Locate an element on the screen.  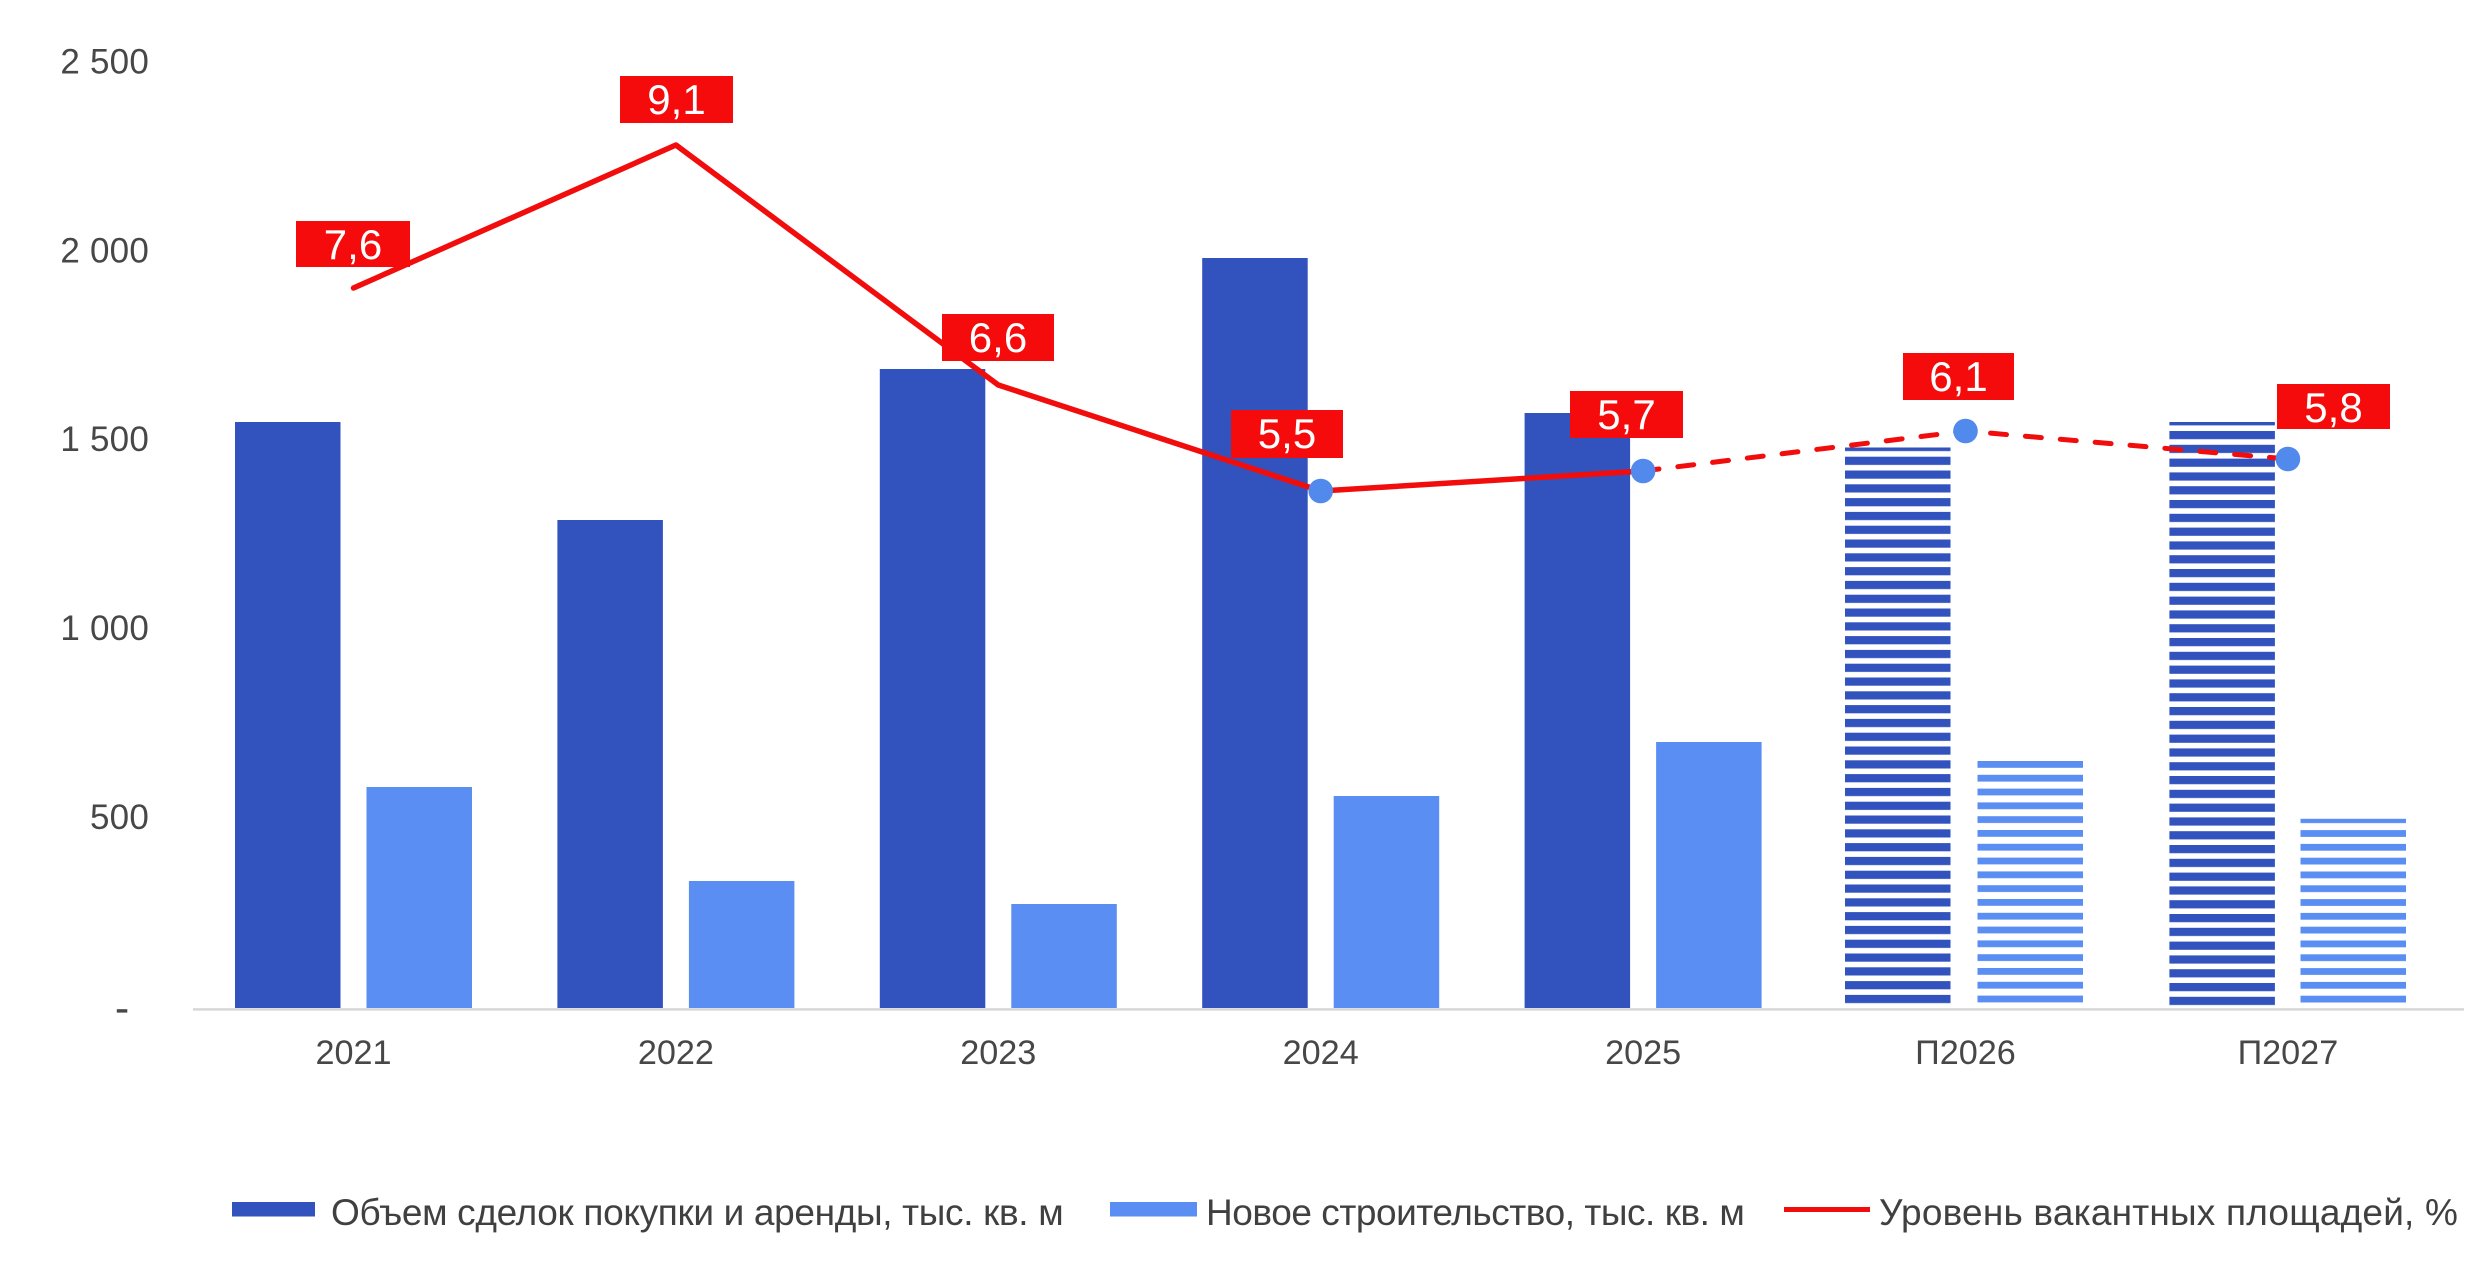
svg-text: 9,1 is located at coordinates (676, 99).